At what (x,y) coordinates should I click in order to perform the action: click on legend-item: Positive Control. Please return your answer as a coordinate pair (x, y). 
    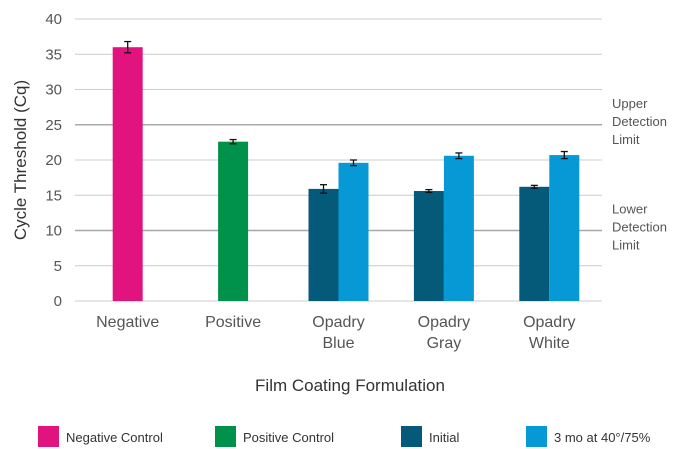
    Looking at the image, I should click on (274, 436).